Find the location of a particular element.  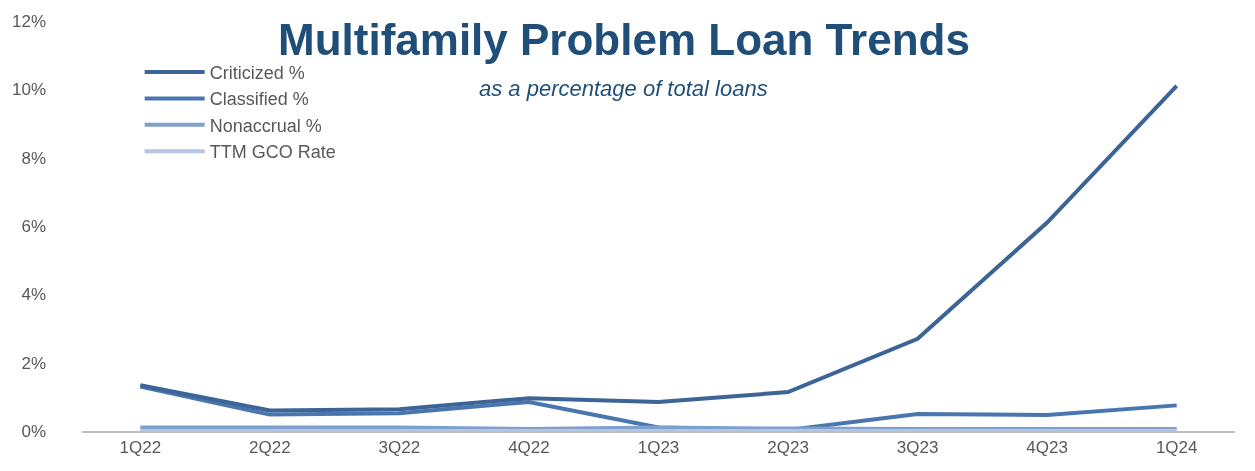

chart-title: Multifamily Problem Loan Trends is located at coordinates (624, 39).